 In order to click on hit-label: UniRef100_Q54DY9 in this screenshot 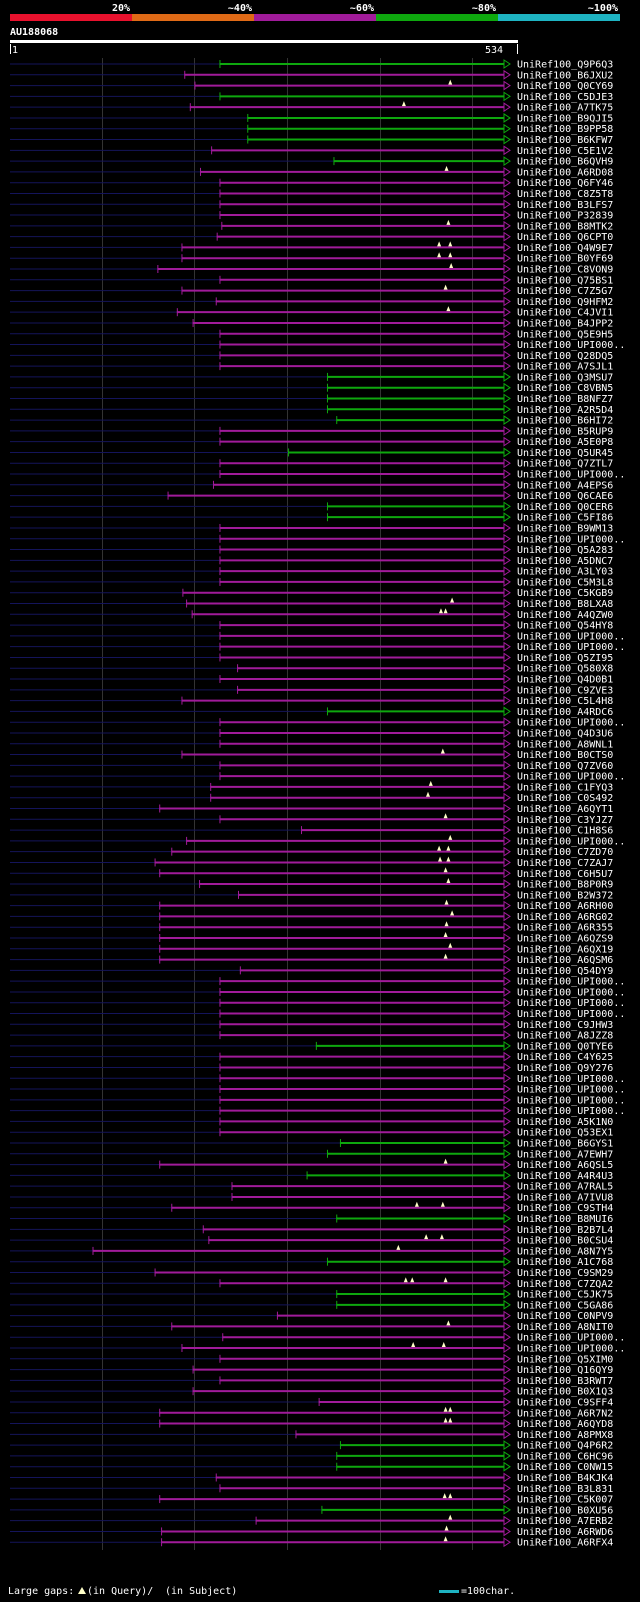, I will do `click(565, 971)`.